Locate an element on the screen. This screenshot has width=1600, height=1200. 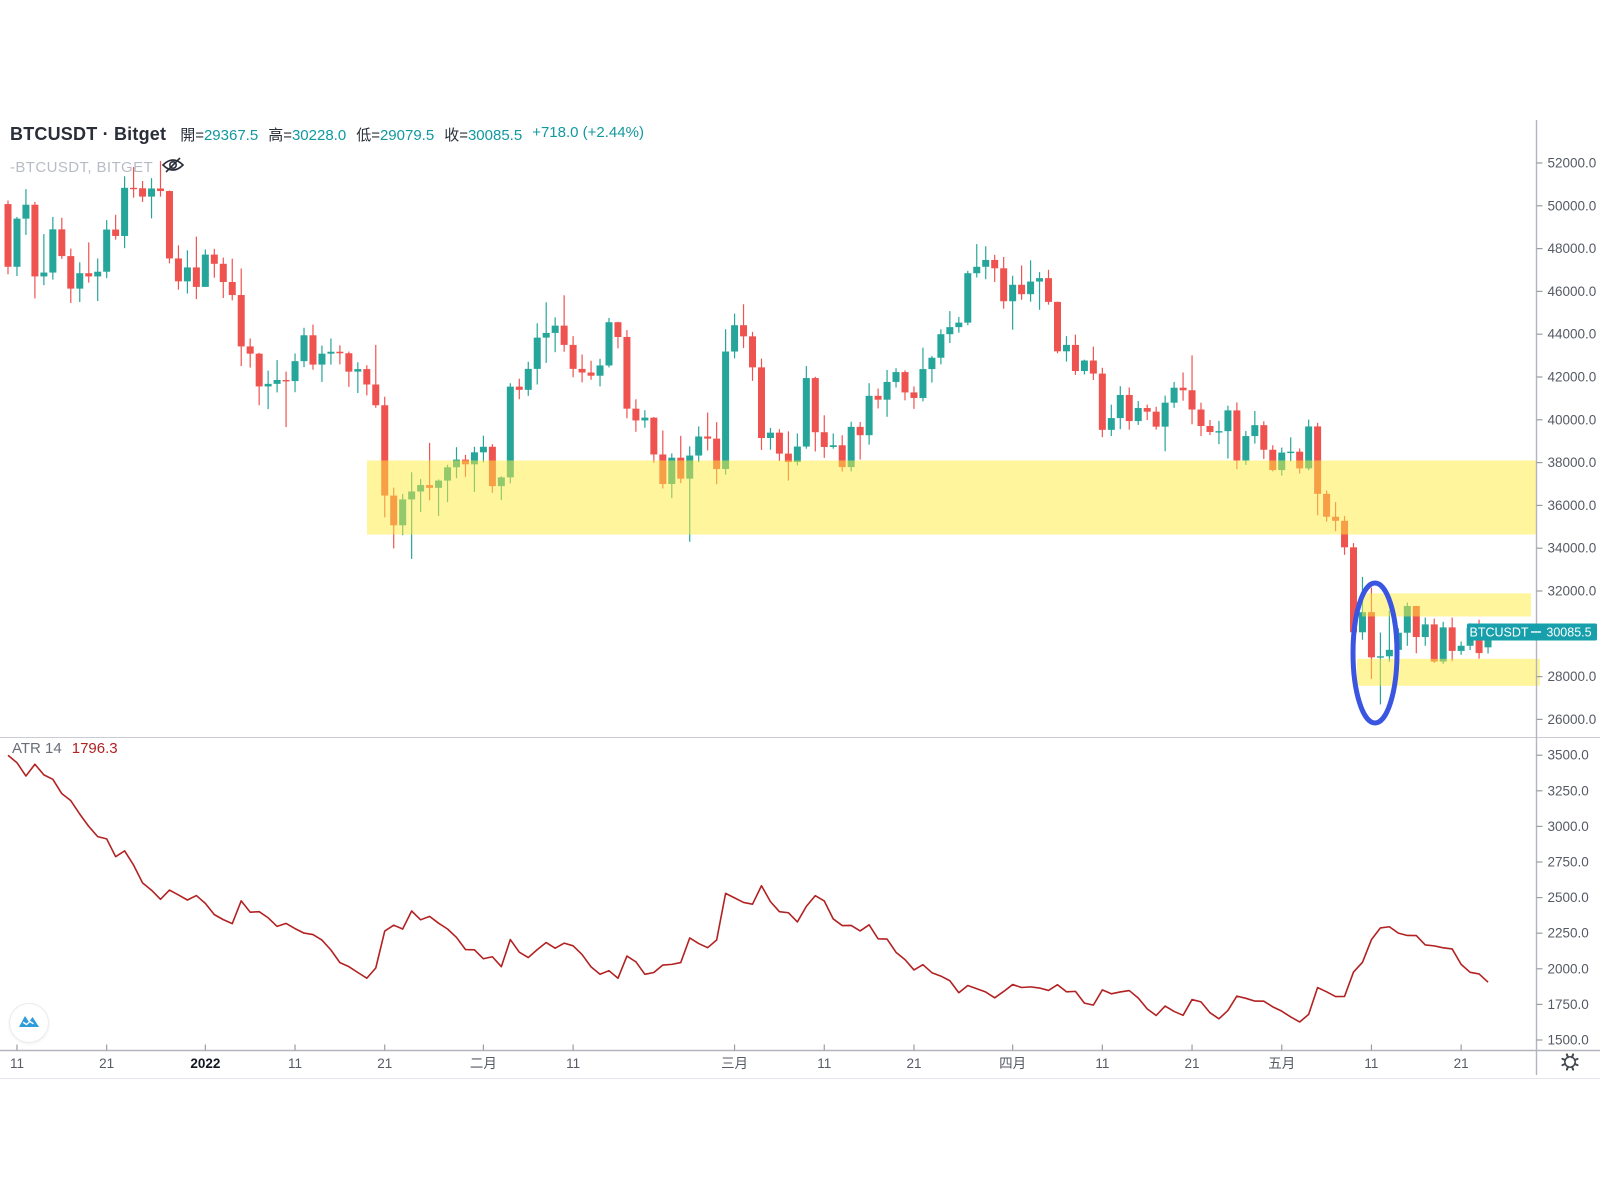
logo-button is located at coordinates (29, 1023).